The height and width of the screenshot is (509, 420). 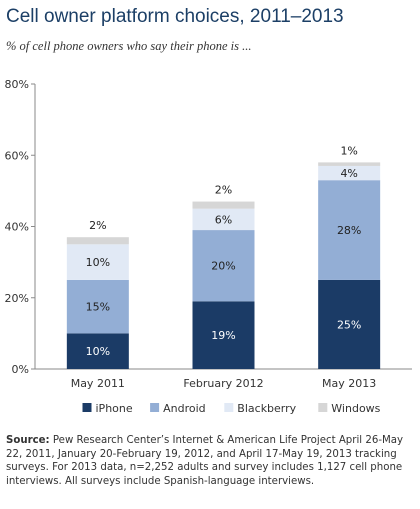 I want to click on bar-data-label: 28%, so click(x=349, y=230).